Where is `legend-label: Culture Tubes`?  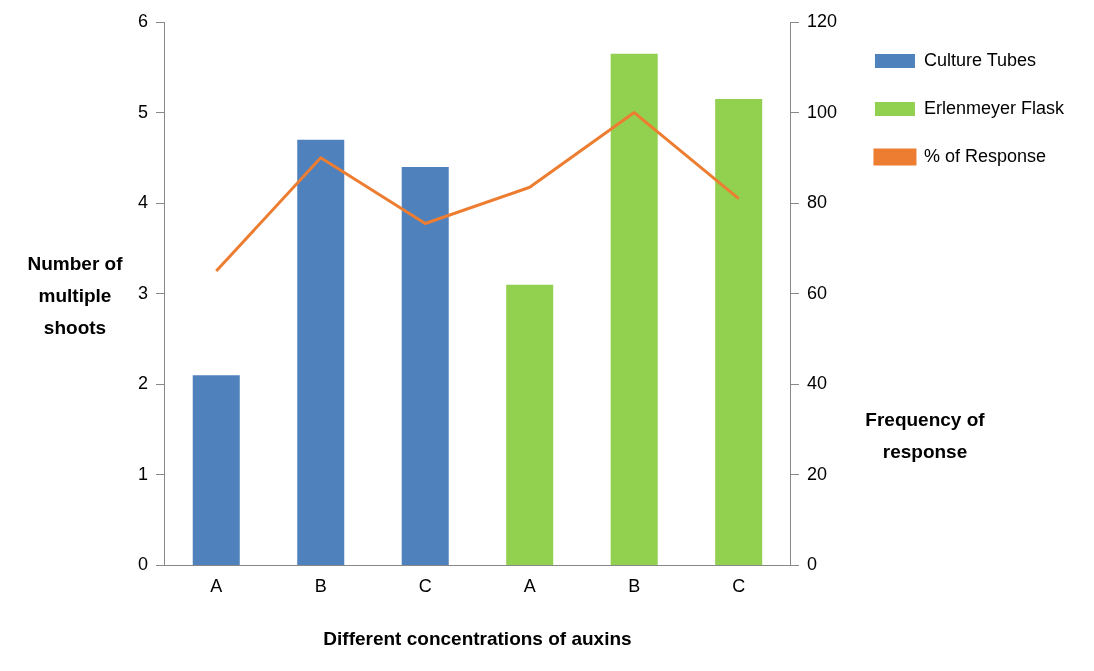 legend-label: Culture Tubes is located at coordinates (980, 59).